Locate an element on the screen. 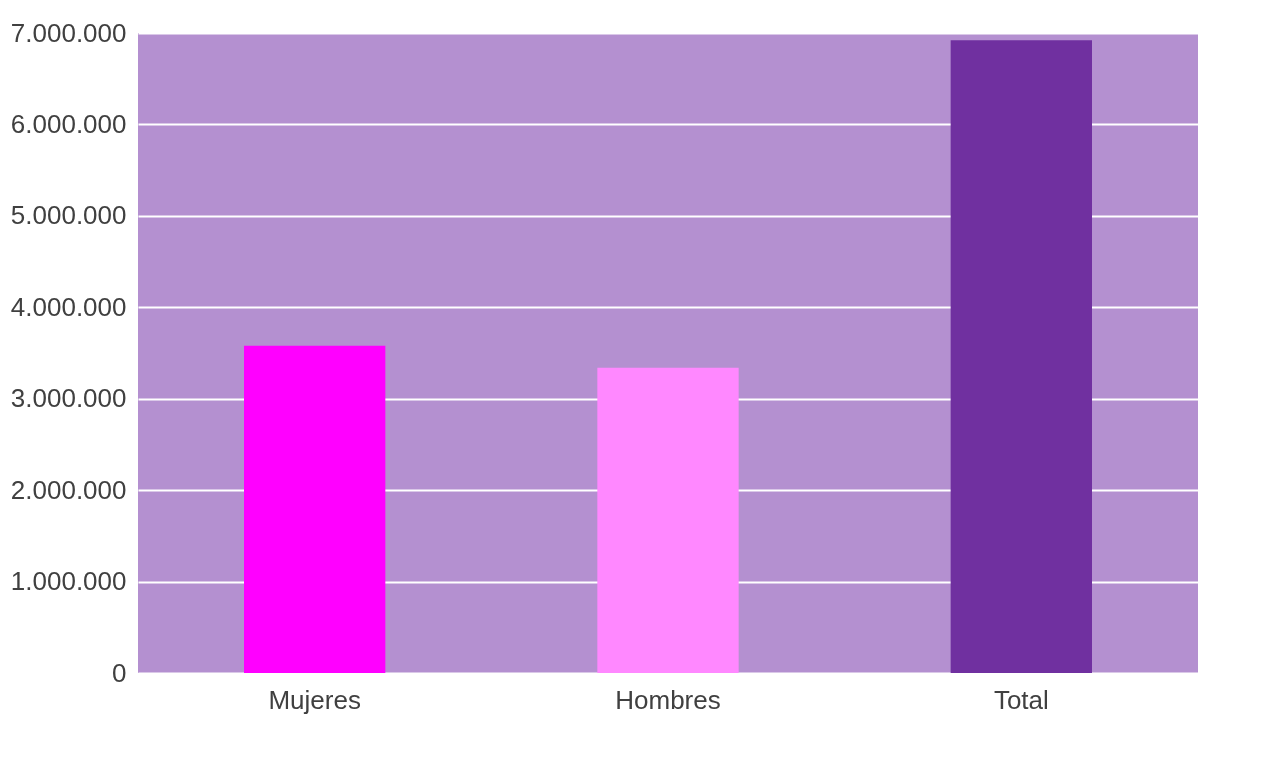 The width and height of the screenshot is (1263, 767). x-tick-label: Hombres is located at coordinates (668, 699).